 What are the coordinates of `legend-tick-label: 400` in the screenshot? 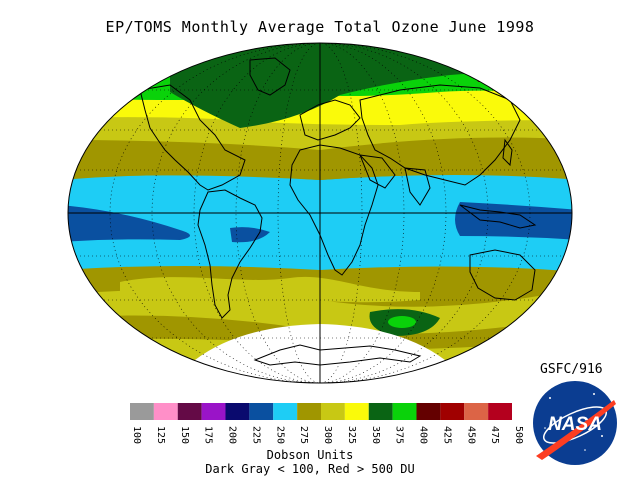 It's located at (423, 435).